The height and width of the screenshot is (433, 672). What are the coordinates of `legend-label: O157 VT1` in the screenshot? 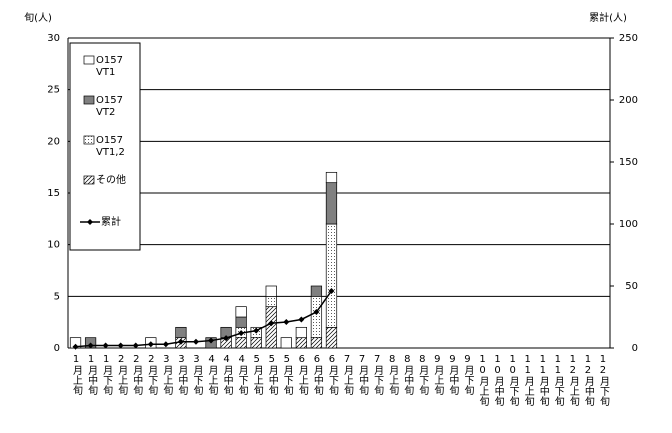 It's located at (109, 66).